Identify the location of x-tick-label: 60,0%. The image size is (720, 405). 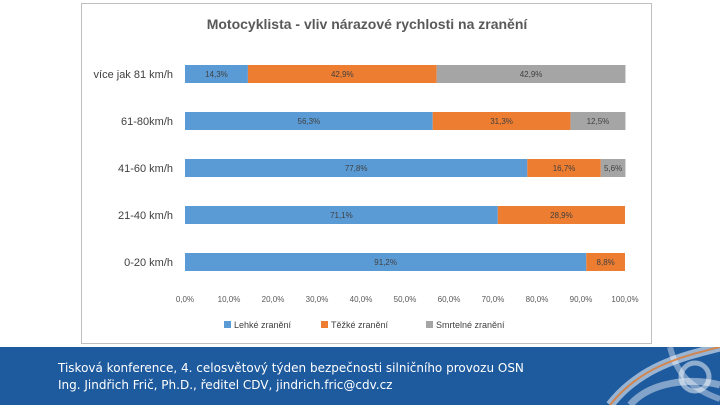
(449, 299).